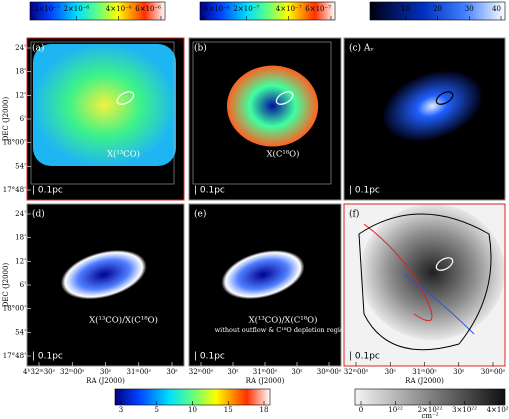 The image size is (509, 419). Describe the element at coordinates (228, 410) in the screenshot. I see `colorbar-tick-label: 15` at that location.